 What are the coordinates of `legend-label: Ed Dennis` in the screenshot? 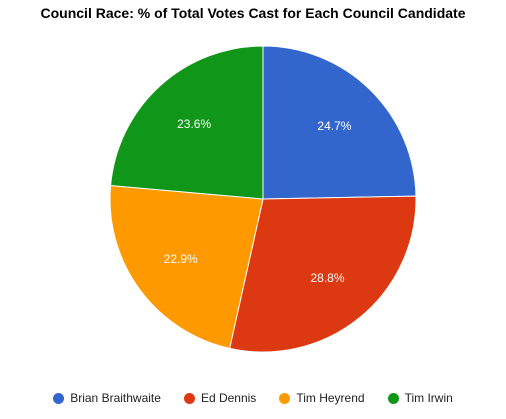 It's located at (228, 398).